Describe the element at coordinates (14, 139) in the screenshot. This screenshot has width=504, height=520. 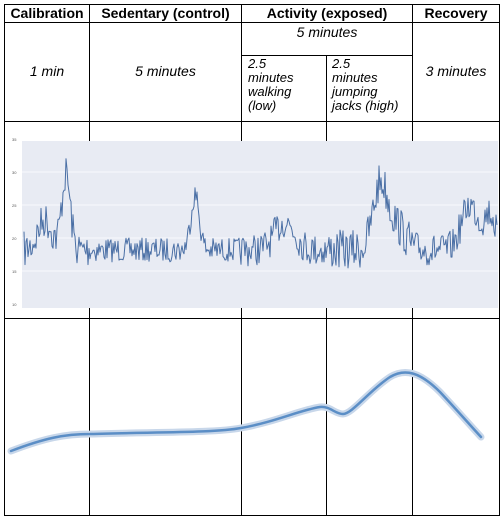
I see `svg-text: 35` at that location.